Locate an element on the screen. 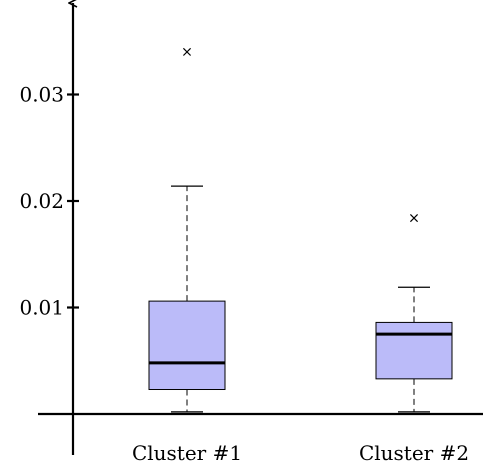 The image size is (483, 472). x-tick-label: Cluster #1 is located at coordinates (187, 453).